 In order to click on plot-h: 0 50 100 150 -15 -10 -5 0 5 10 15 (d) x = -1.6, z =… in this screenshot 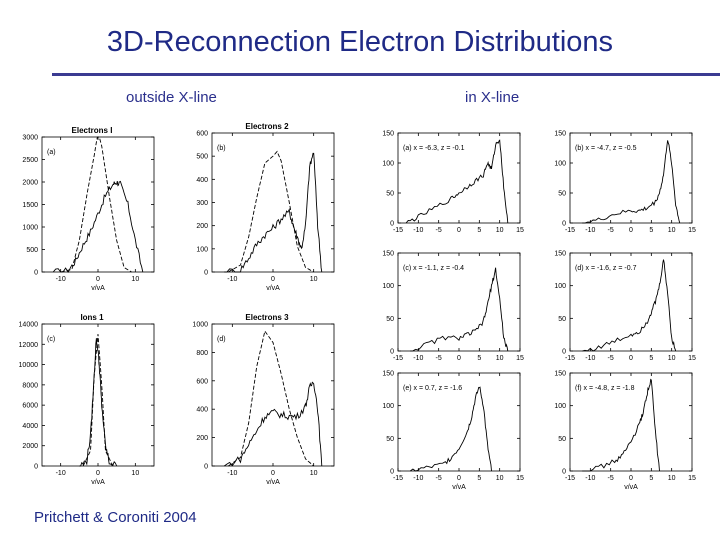, I will do `click(625, 307)`.